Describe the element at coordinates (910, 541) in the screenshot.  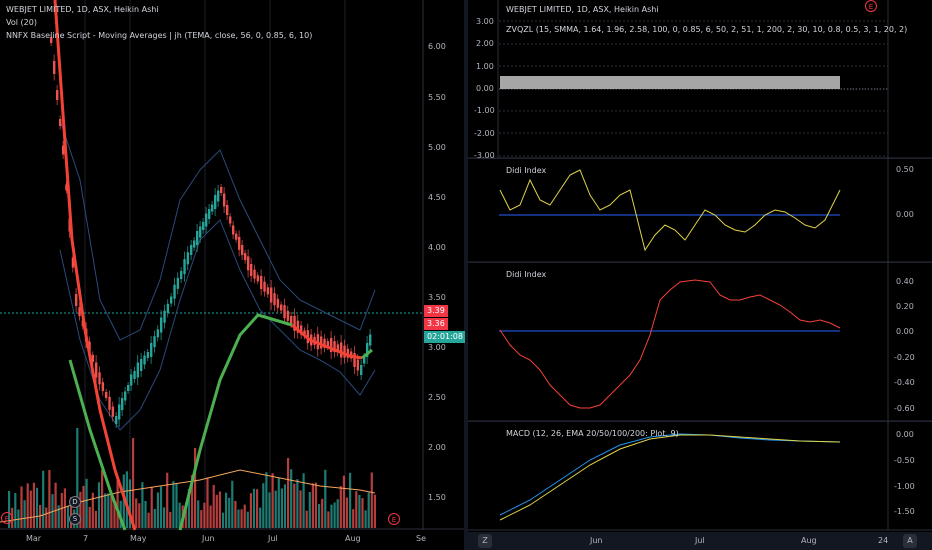
I see `auto-scale-button: A` at that location.